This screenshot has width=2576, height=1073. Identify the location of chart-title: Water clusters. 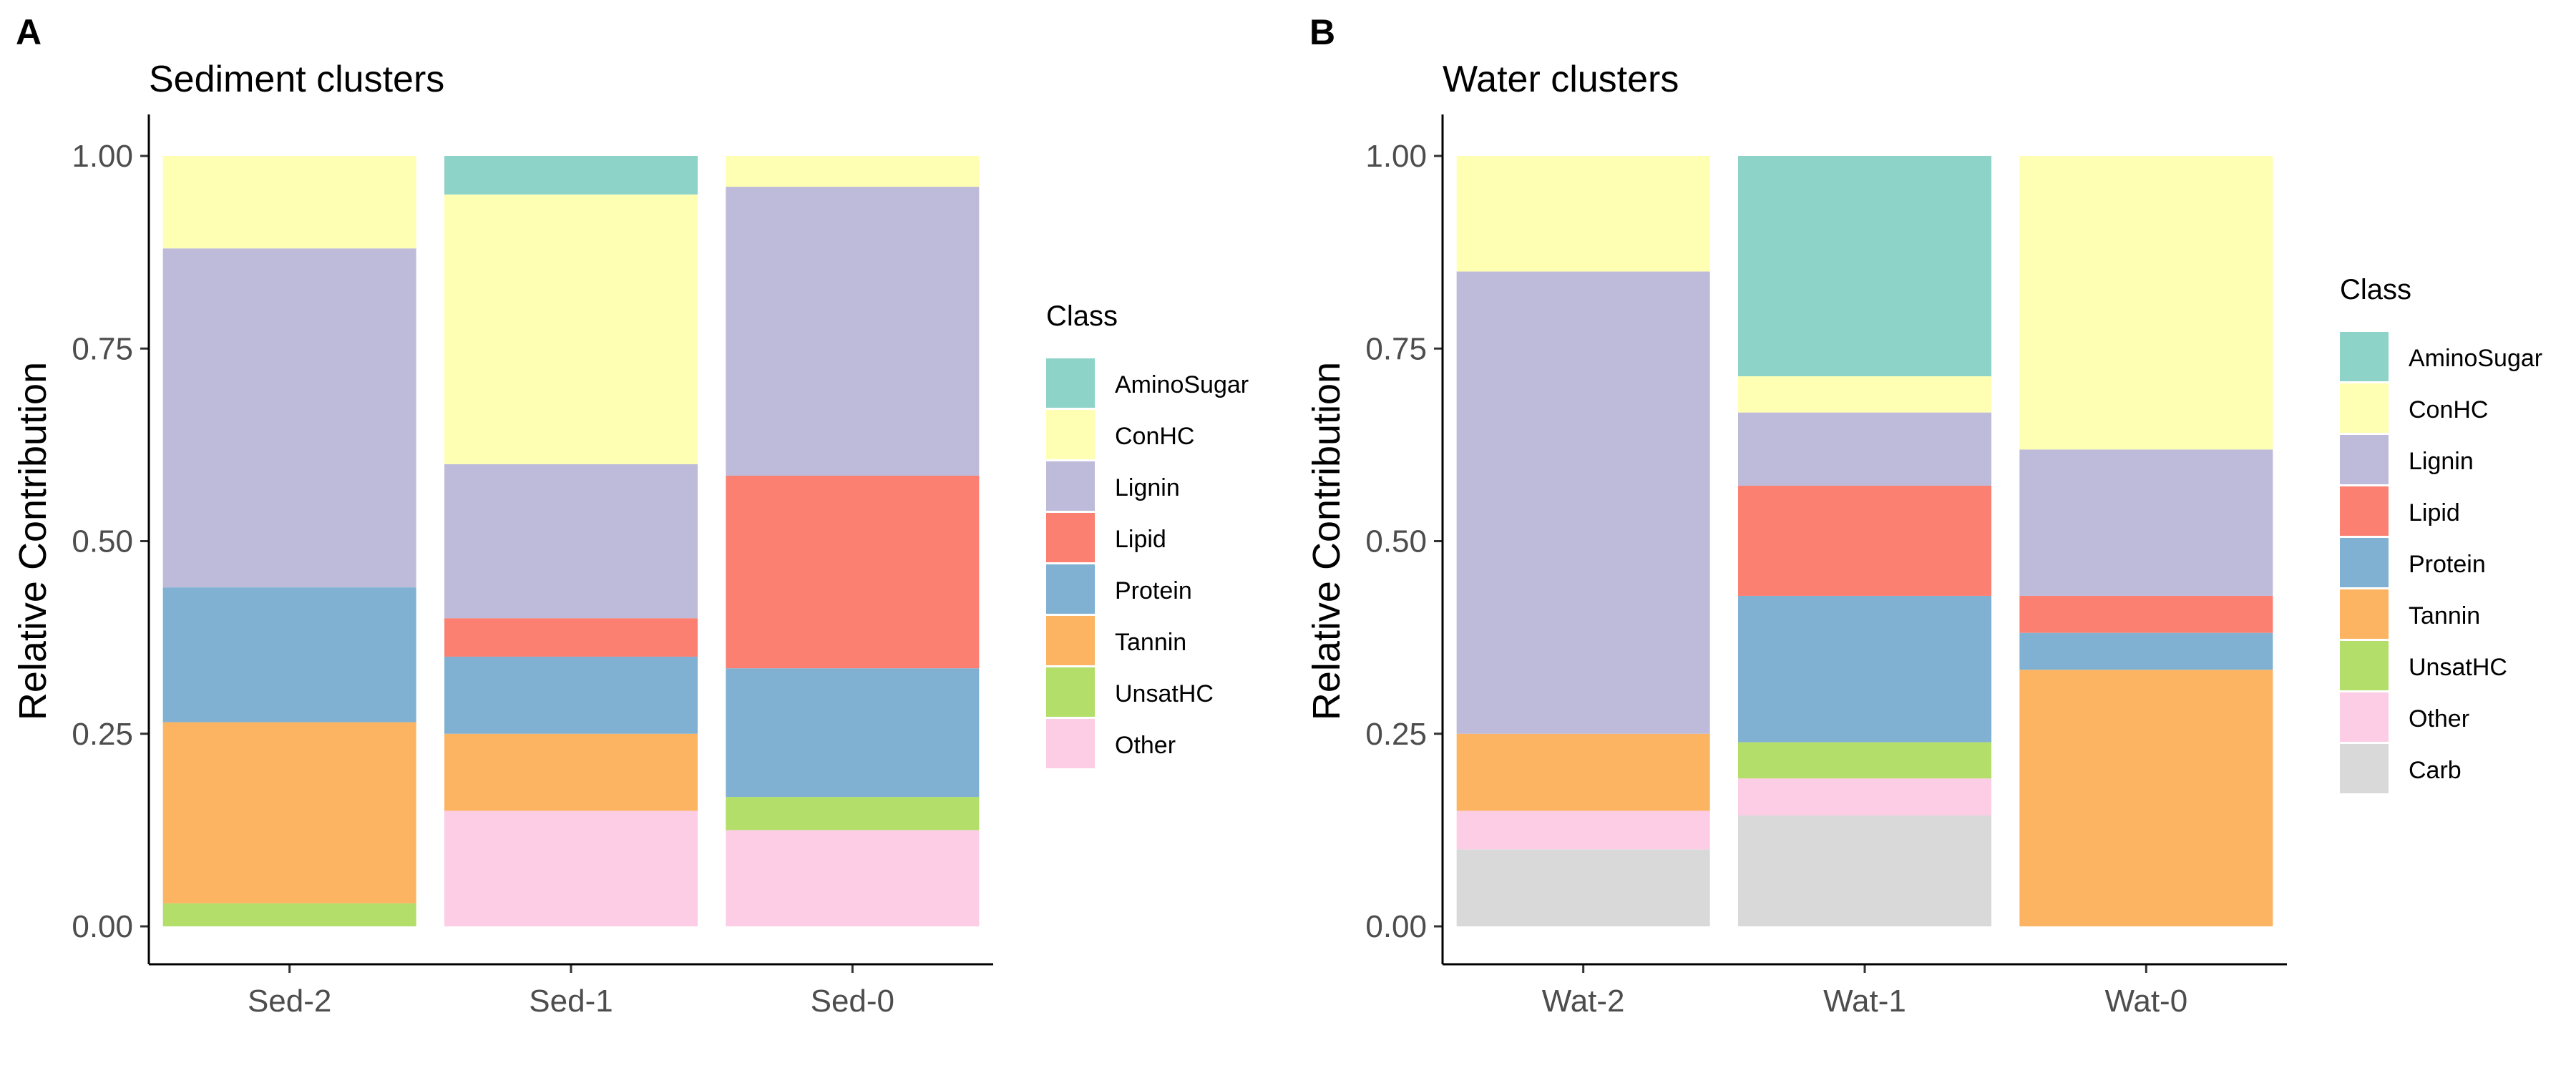
(1561, 79).